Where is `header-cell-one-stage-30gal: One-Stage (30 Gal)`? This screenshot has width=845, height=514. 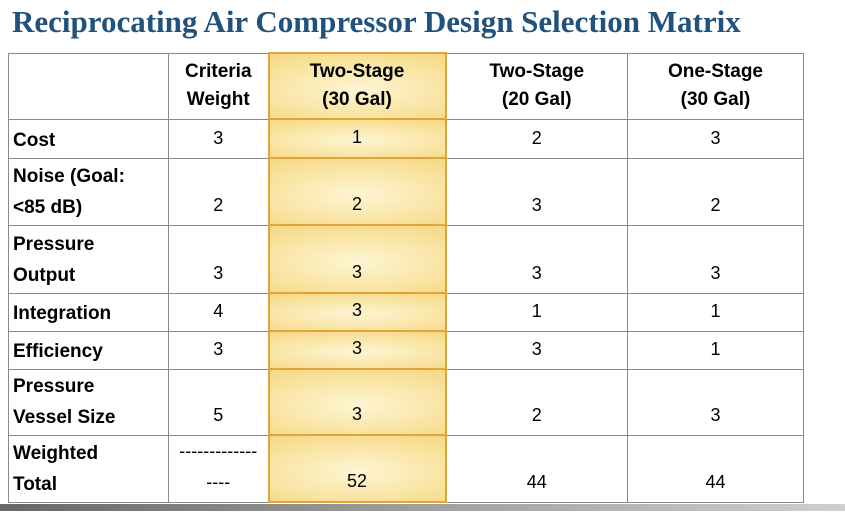 header-cell-one-stage-30gal: One-Stage (30 Gal) is located at coordinates (715, 86).